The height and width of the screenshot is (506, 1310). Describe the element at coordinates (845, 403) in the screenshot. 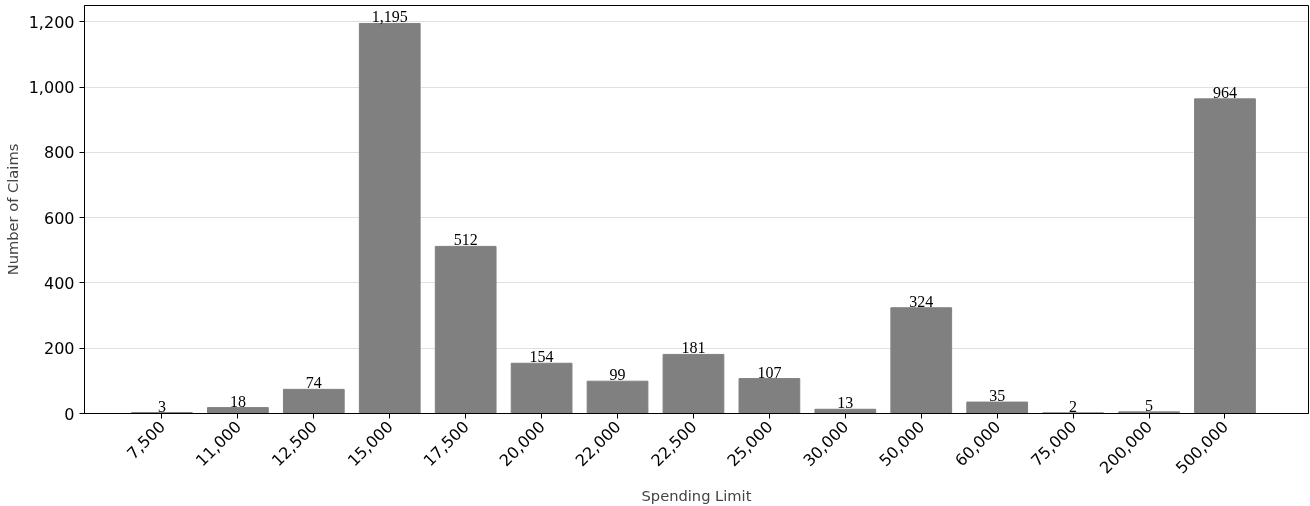

I see `data-label: 13` at that location.